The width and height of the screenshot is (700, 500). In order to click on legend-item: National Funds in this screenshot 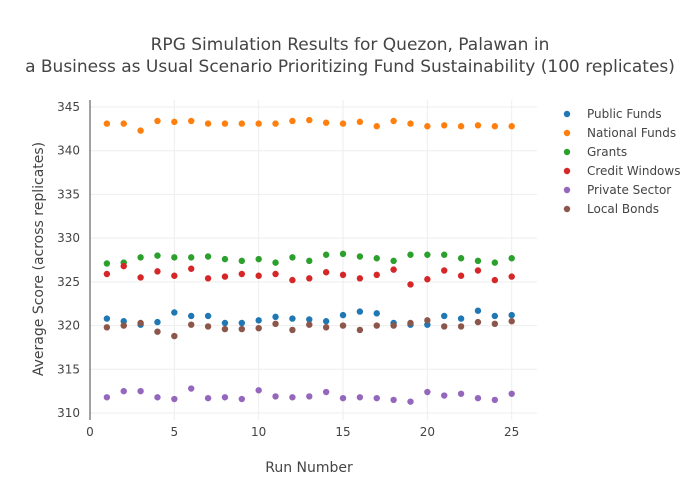, I will do `click(619, 133)`.